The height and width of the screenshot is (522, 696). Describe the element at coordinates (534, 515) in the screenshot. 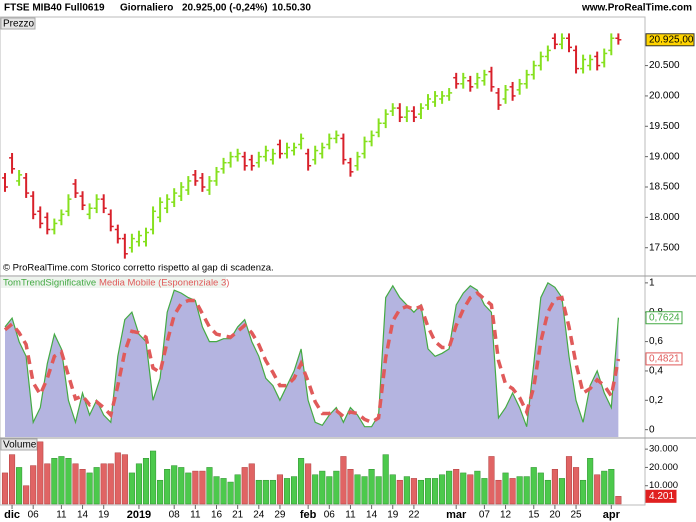

I see `x-tick-label: 15` at that location.